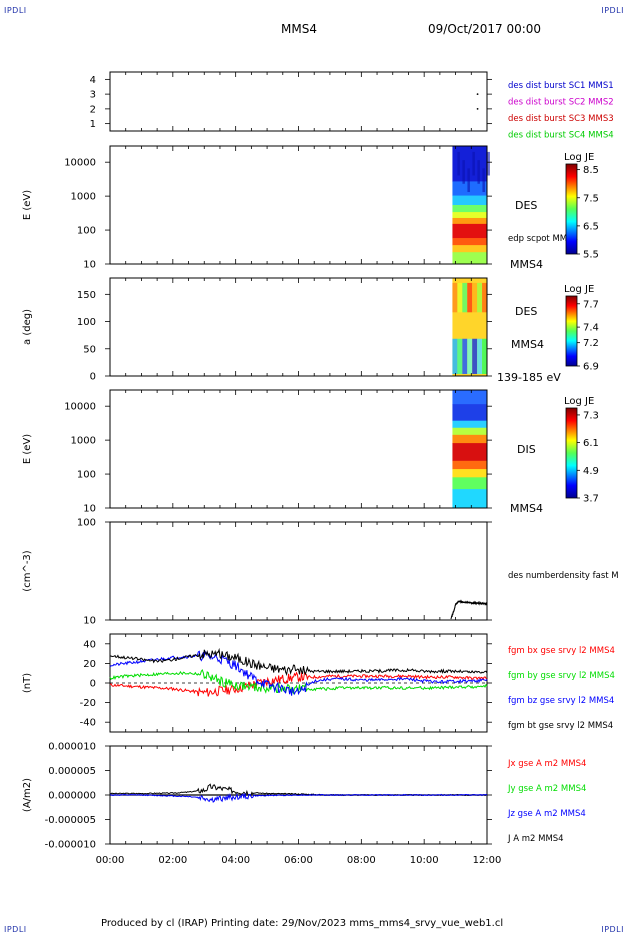 The width and height of the screenshot is (630, 934). What do you see at coordinates (591, 443) in the screenshot?
I see `colorbar-tick-label: 6.1` at bounding box center [591, 443].